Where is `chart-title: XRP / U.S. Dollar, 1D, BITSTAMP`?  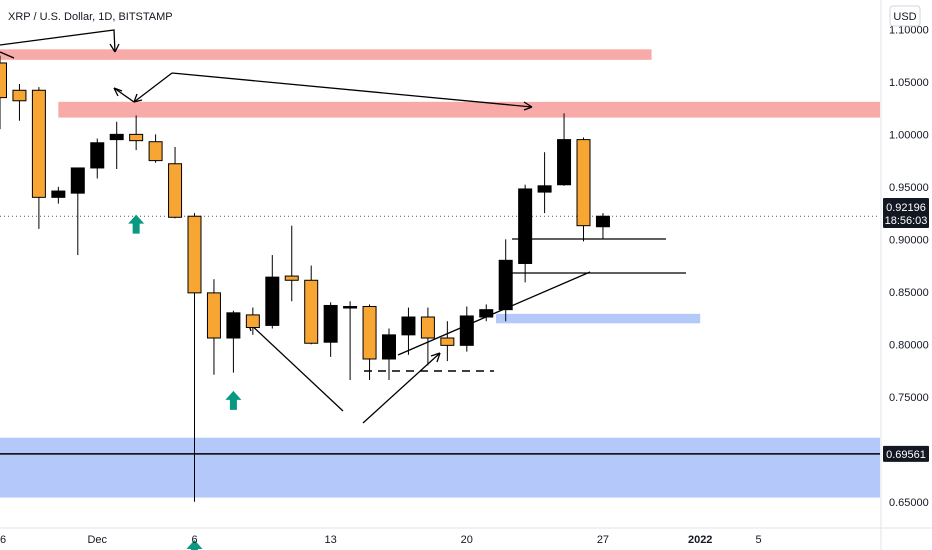
chart-title: XRP / U.S. Dollar, 1D, BITSTAMP is located at coordinates (90, 17).